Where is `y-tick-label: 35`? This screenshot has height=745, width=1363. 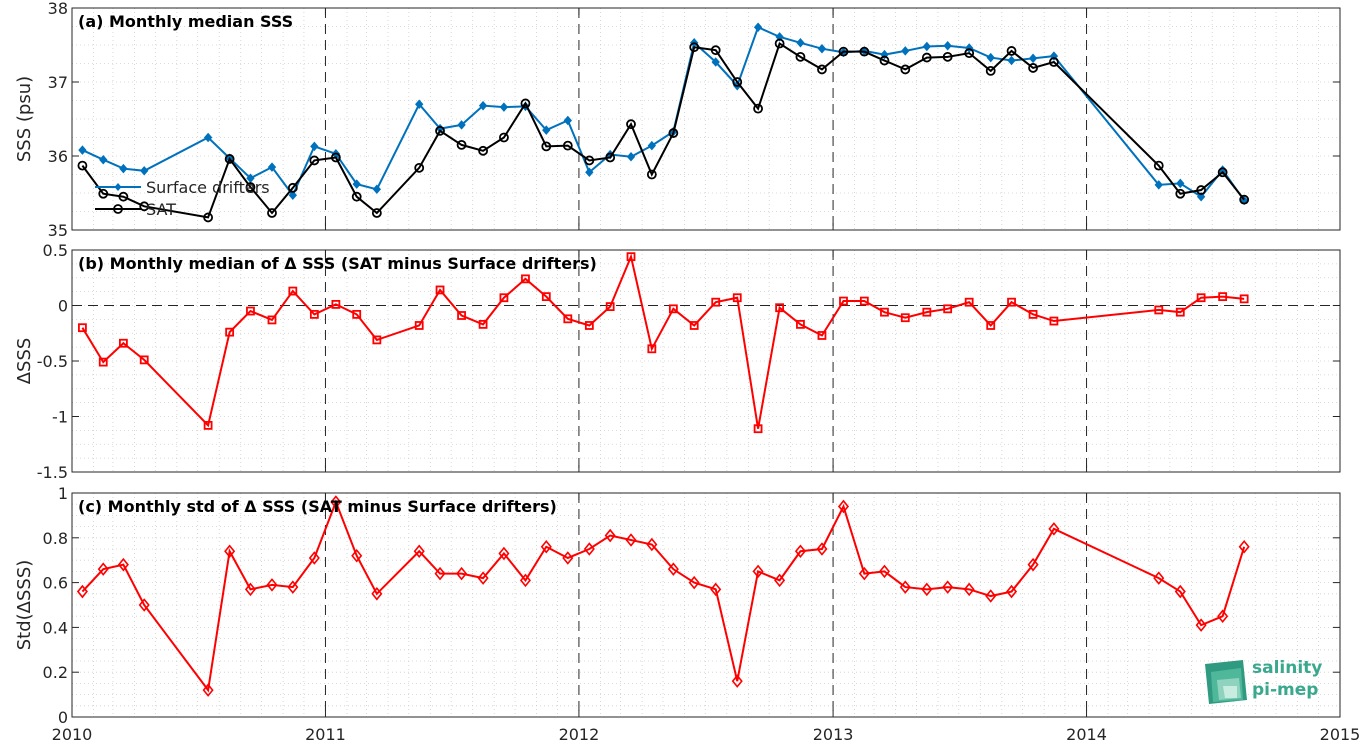
y-tick-label: 35 is located at coordinates (58, 230).